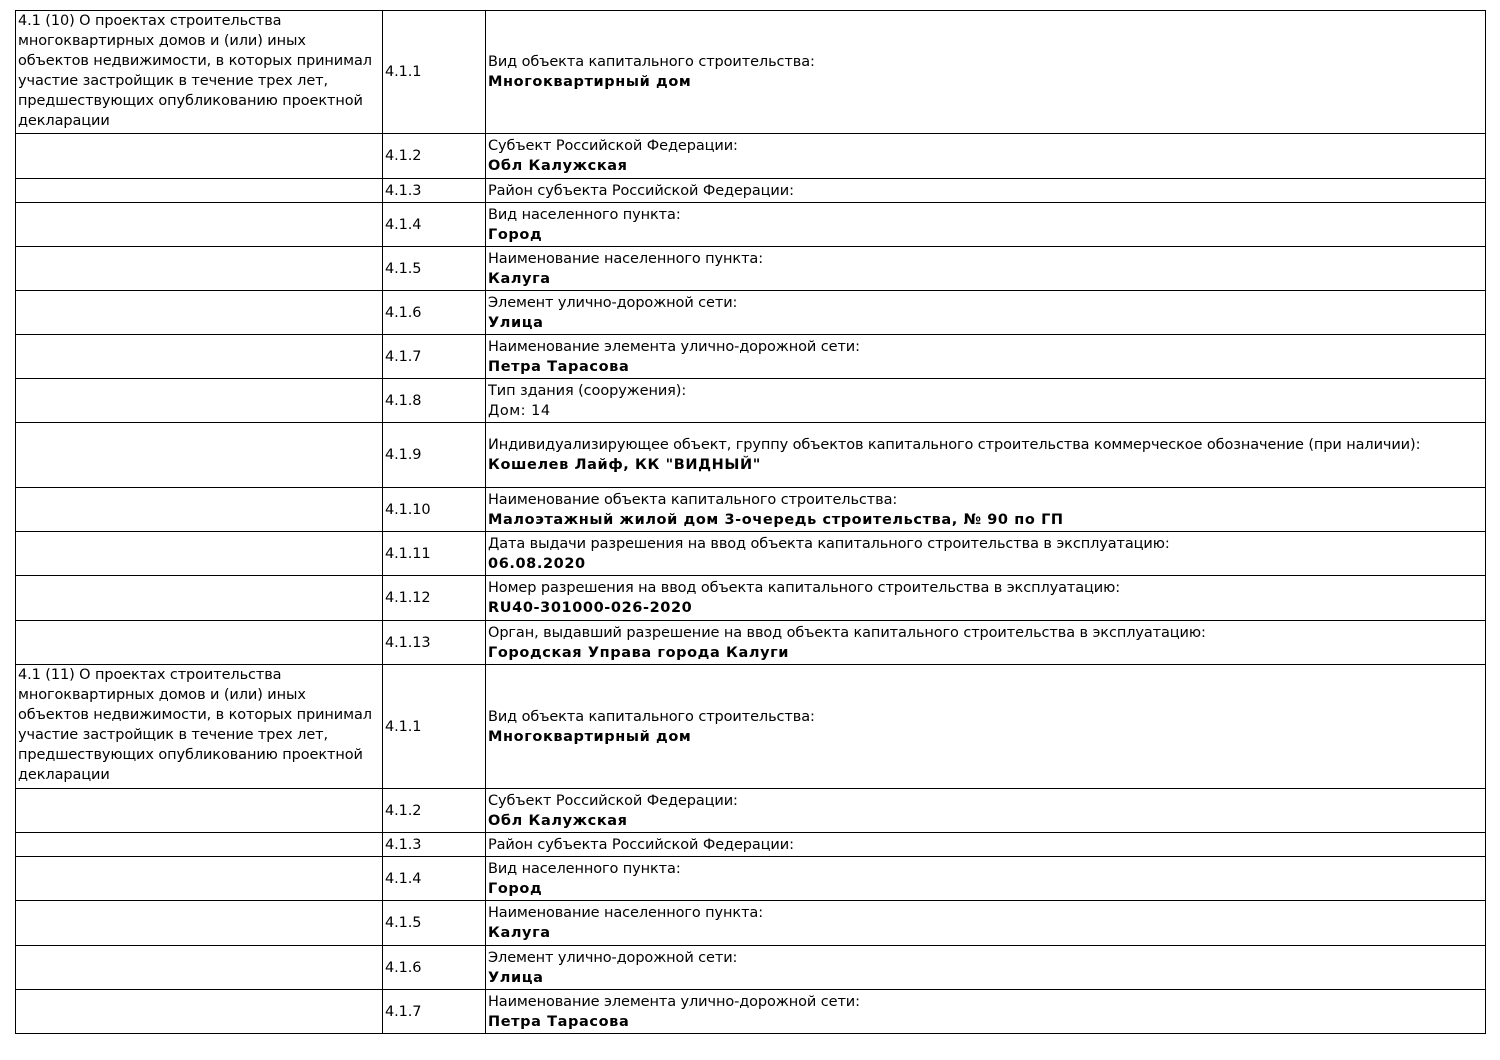 The height and width of the screenshot is (1060, 1500). I want to click on item-value: 06.08.2020, so click(537, 563).